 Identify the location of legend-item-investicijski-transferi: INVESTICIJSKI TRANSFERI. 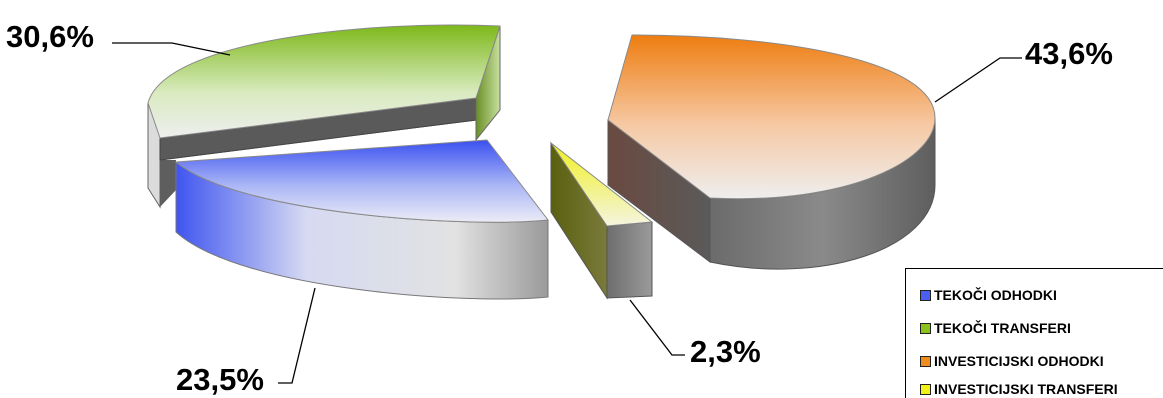
(1019, 389).